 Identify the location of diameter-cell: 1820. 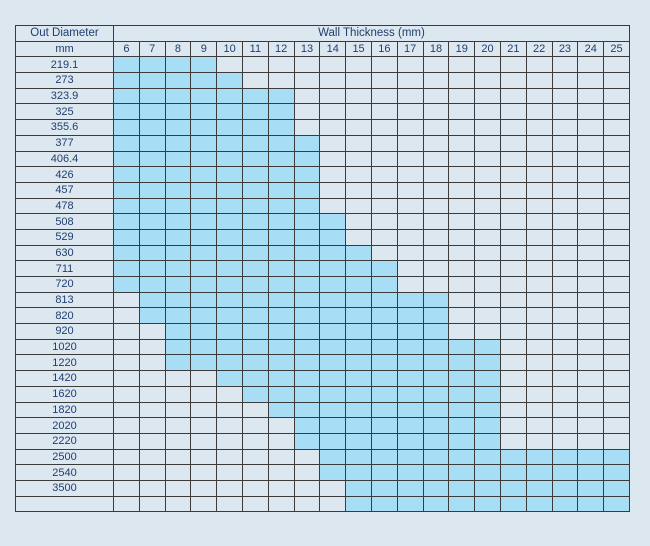
(64, 410).